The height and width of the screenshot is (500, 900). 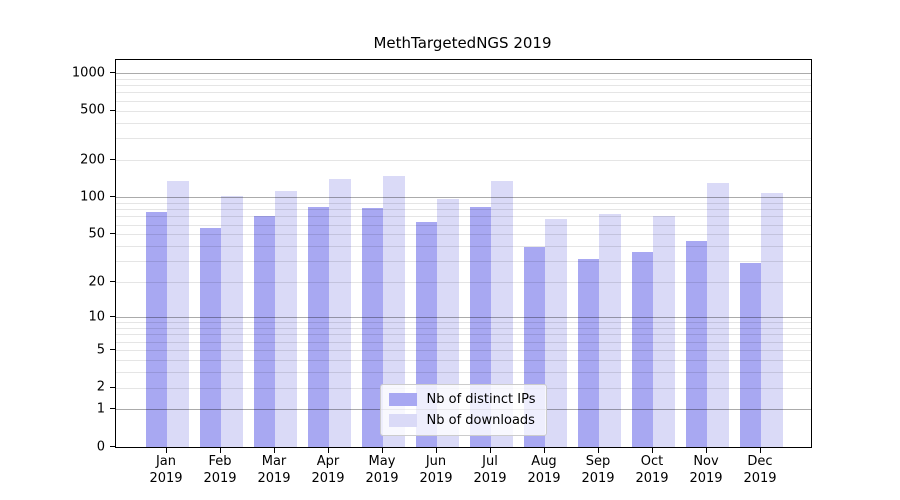 What do you see at coordinates (328, 470) in the screenshot?
I see `x-tick-label-apr: Apr 2019` at bounding box center [328, 470].